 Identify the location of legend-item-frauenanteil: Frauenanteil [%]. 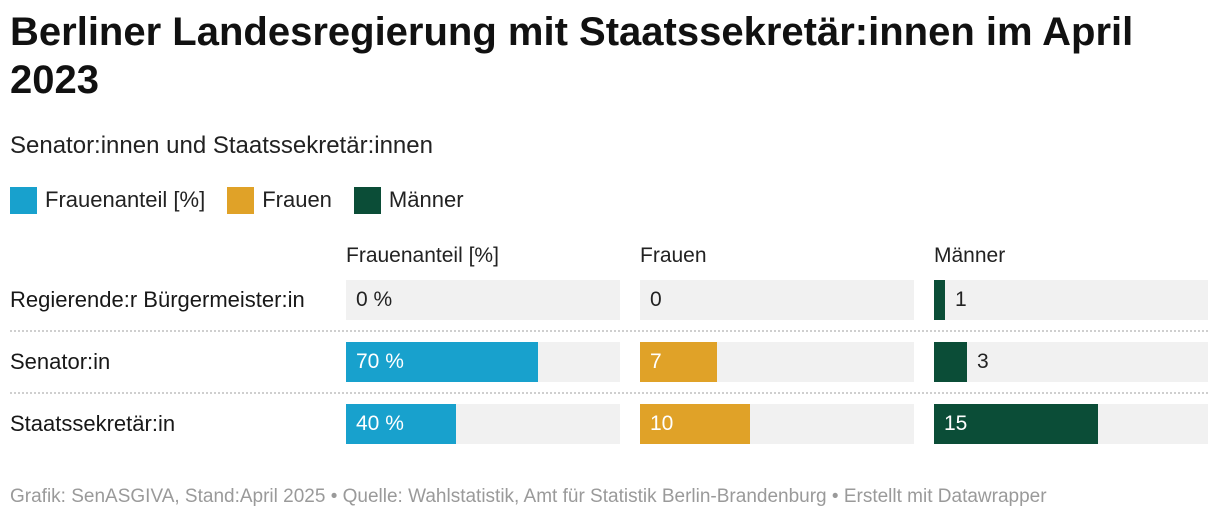
(108, 200).